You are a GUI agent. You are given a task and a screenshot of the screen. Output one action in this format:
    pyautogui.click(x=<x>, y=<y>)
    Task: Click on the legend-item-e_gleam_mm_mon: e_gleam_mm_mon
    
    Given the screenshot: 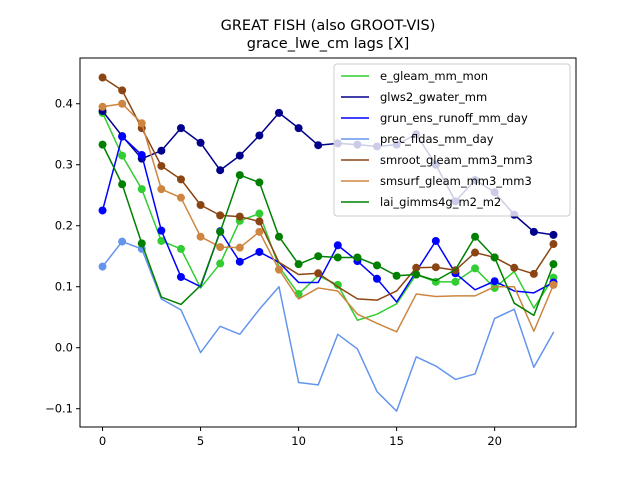 What is the action you would take?
    pyautogui.click(x=414, y=76)
    